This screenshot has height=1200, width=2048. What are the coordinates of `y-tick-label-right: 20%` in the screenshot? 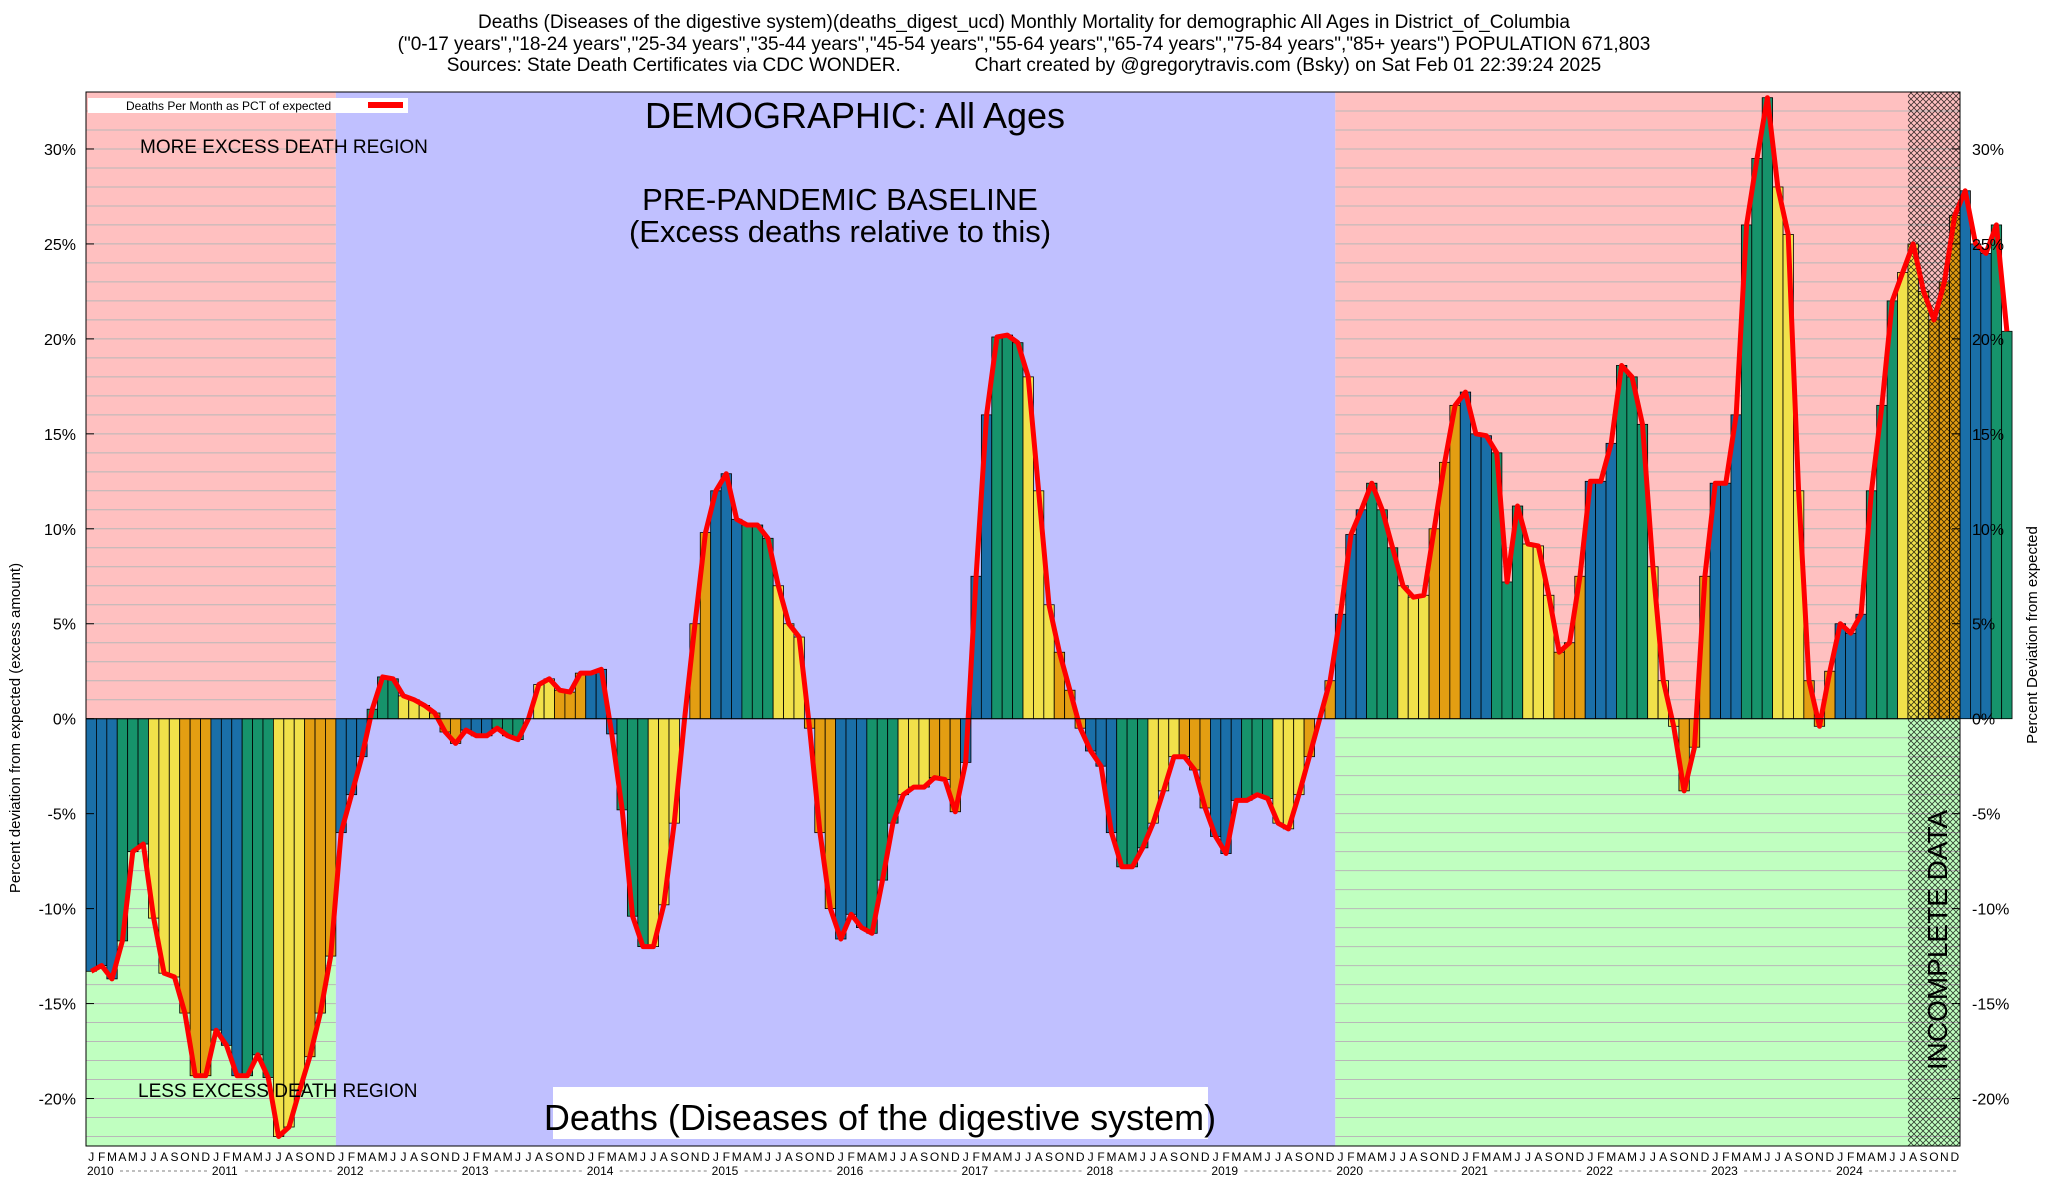 It's located at (1988, 340).